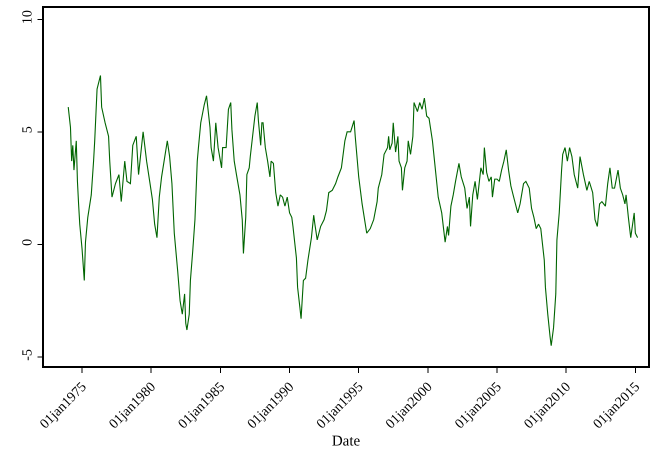 The image size is (651, 460). I want to click on y-tick-label: -5, so click(28, 355).